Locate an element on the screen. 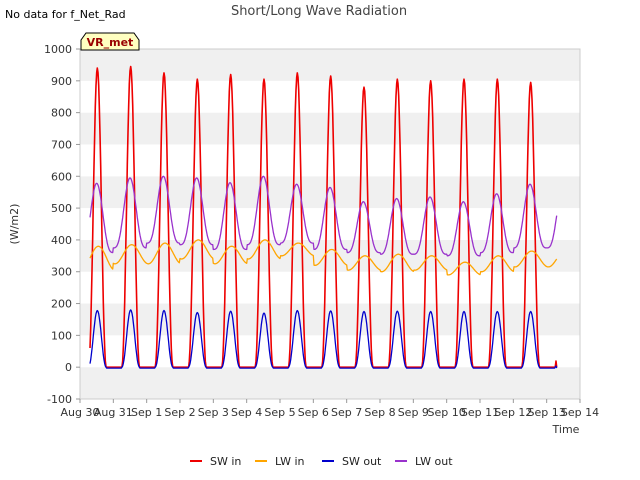  series-line-sw-out is located at coordinates (323, 339).